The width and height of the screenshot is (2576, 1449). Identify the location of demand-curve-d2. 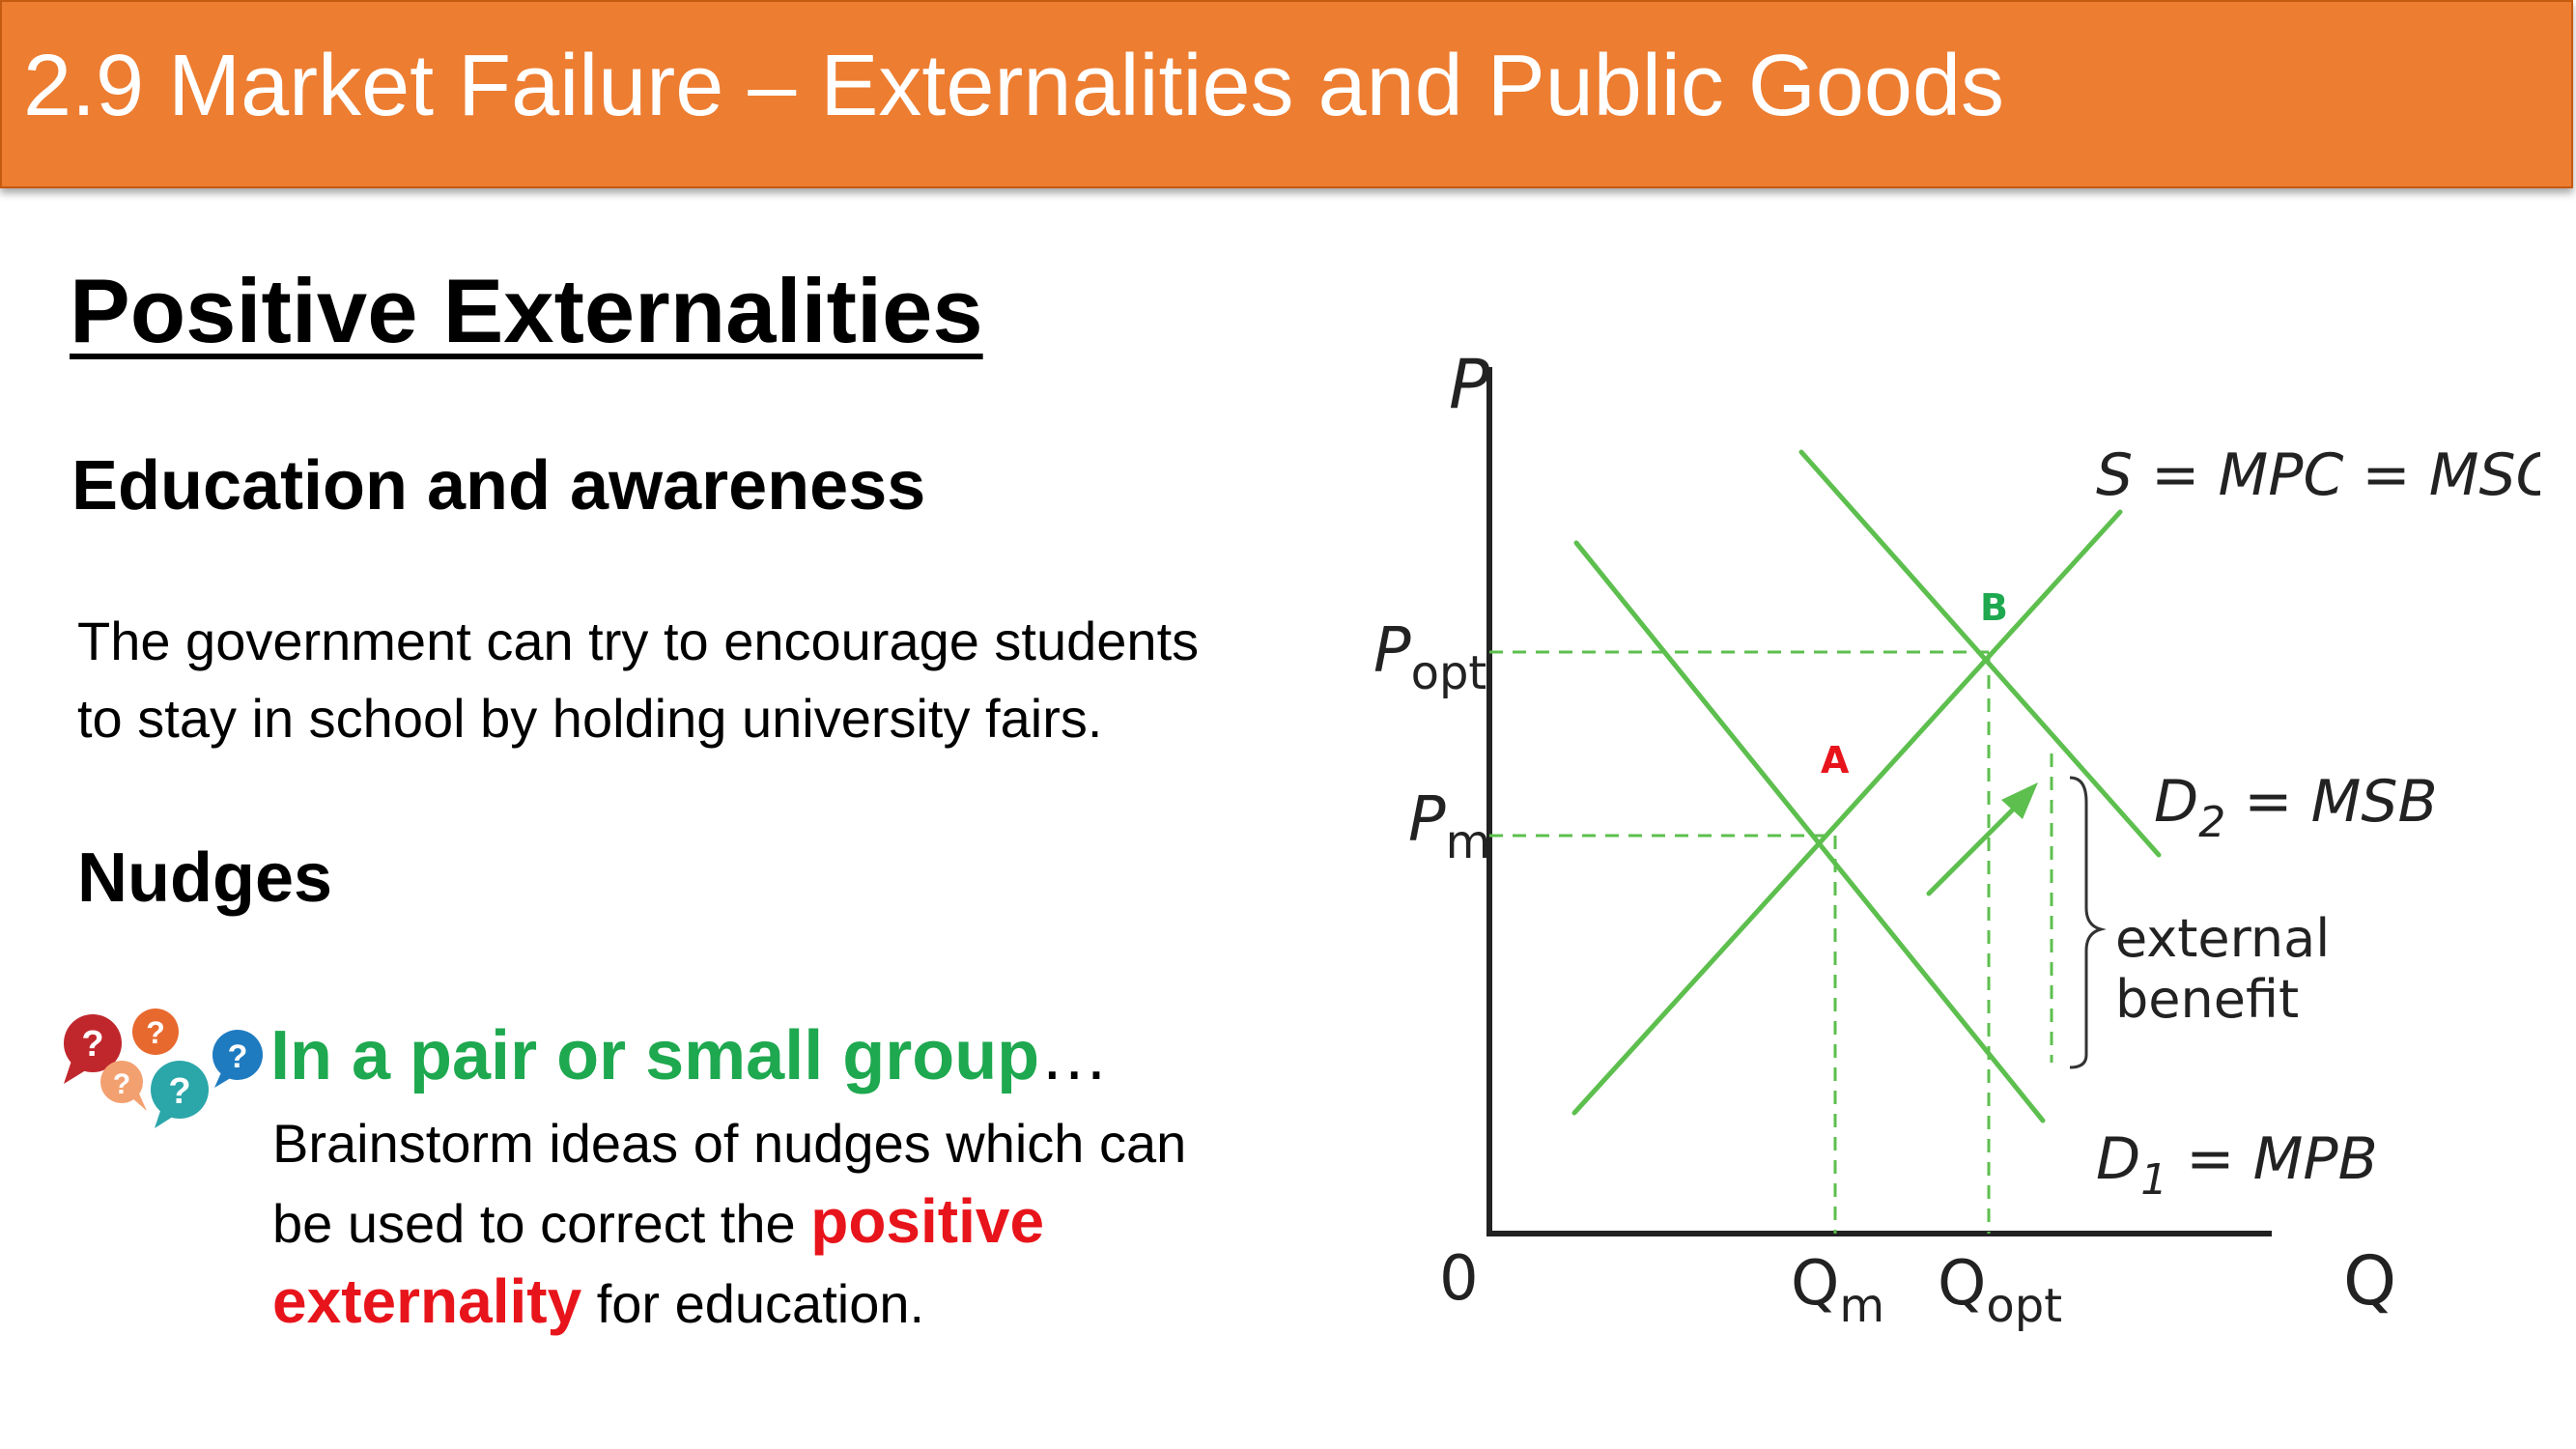
(1980, 653).